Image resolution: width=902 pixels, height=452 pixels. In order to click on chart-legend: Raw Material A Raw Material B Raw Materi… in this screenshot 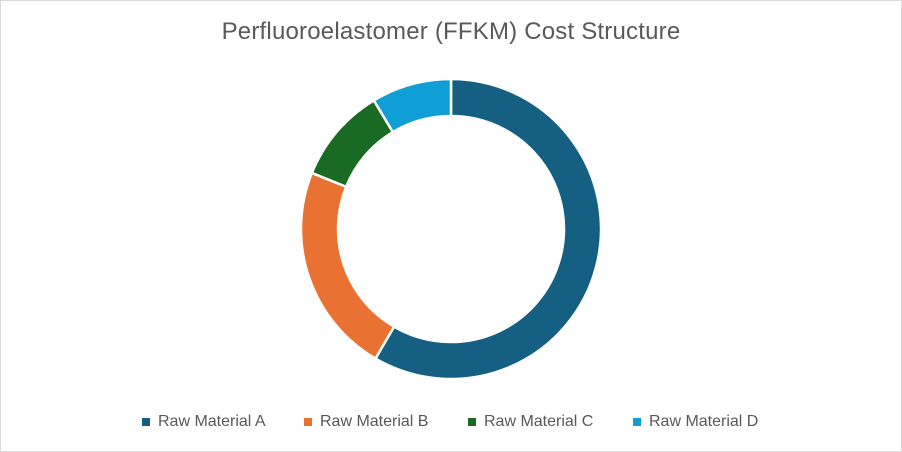, I will do `click(451, 422)`.